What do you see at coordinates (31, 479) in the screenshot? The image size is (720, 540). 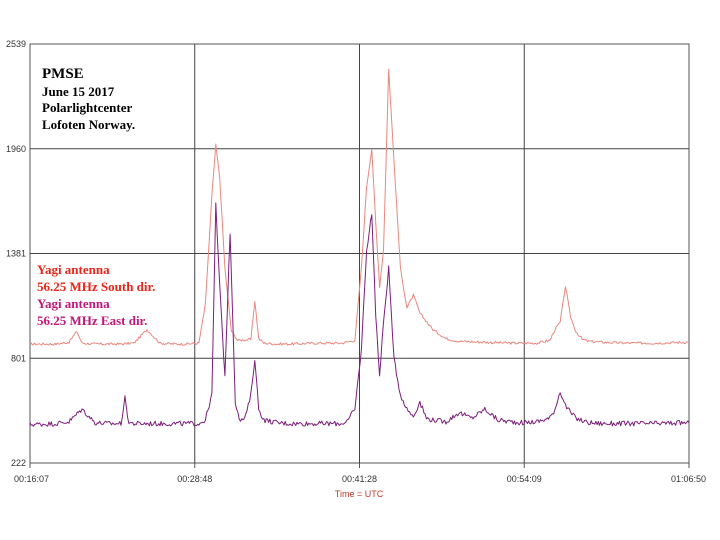 I see `x-tick-label: 00:16:07` at bounding box center [31, 479].